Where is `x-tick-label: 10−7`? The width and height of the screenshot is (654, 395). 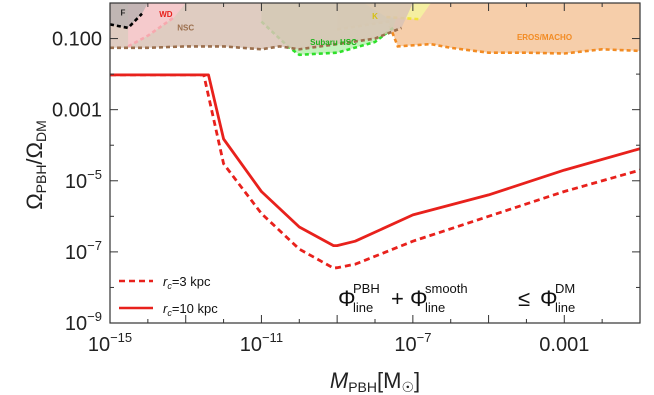 x-tick-label: 10−7 is located at coordinates (412, 343).